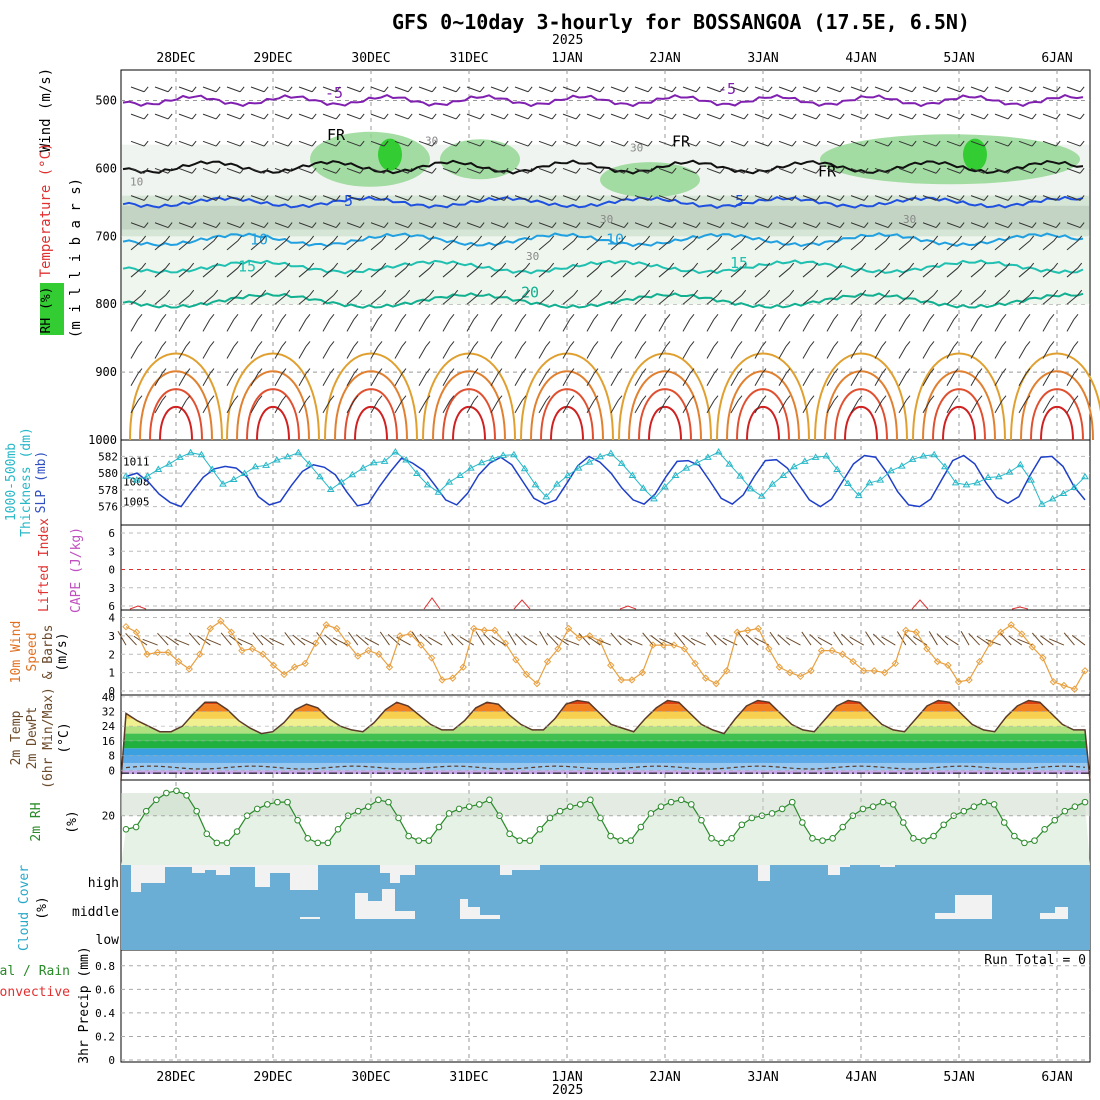  What do you see at coordinates (605, 655) in the screenshot?
I see `wind-speed-line` at bounding box center [605, 655].